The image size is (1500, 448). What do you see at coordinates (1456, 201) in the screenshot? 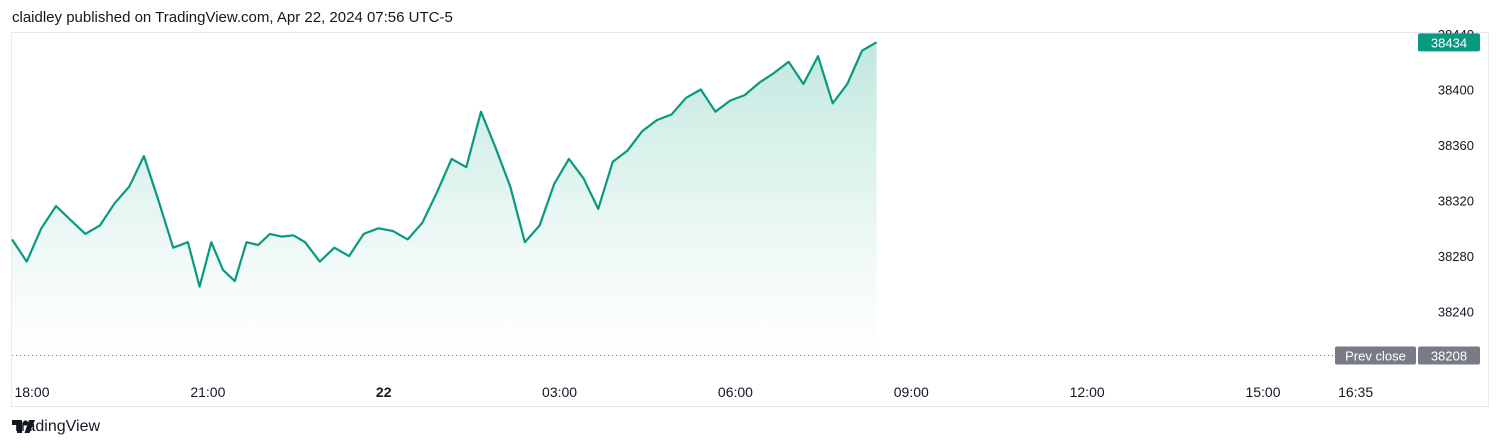
I see `y-tick-label: 38320` at bounding box center [1456, 201].